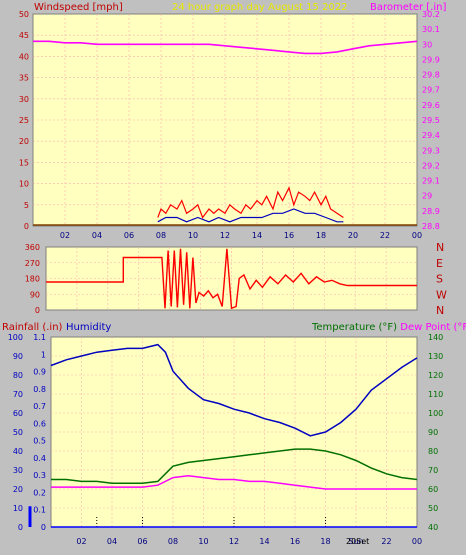  I want to click on graph-title: 24 hour graph day August 15 2022, so click(260, 7).